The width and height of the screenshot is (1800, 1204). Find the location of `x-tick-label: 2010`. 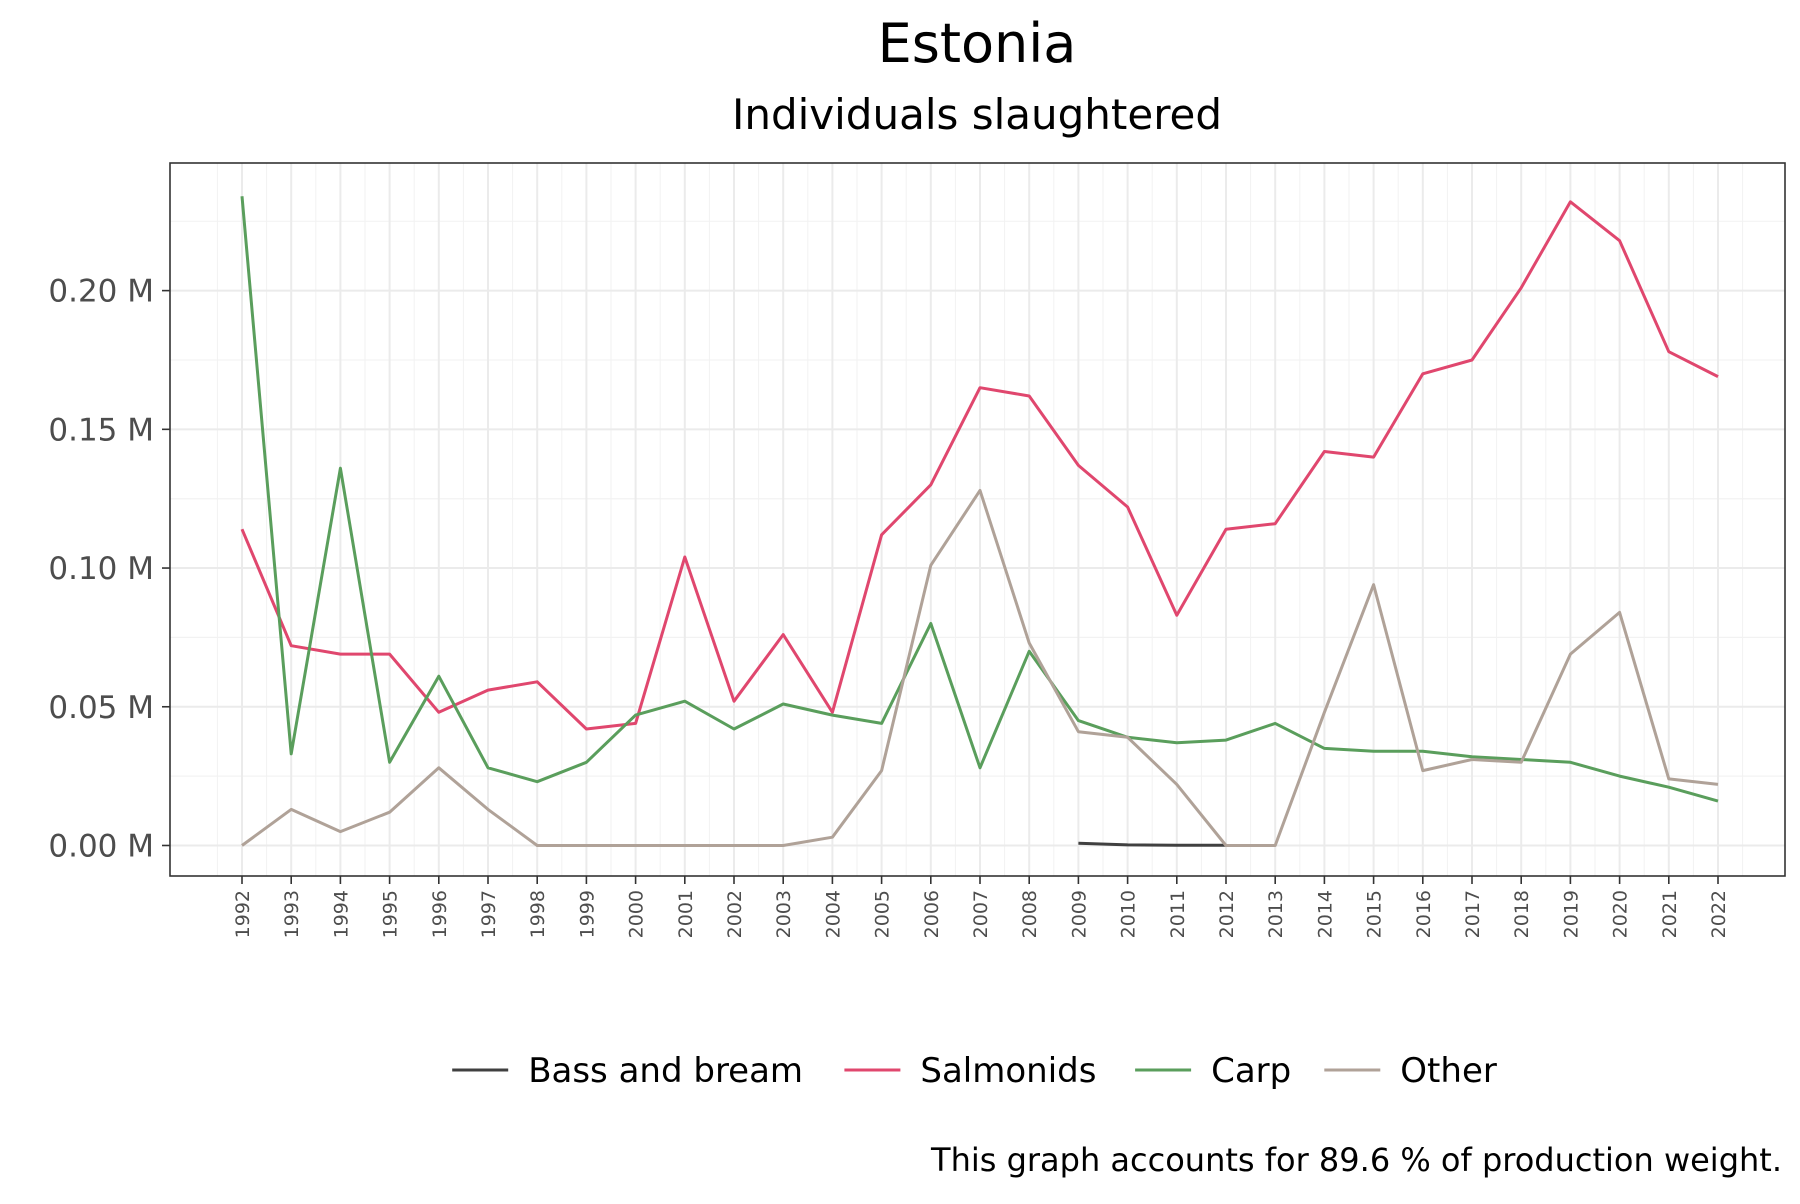

x-tick-label: 2010 is located at coordinates (1129, 914).